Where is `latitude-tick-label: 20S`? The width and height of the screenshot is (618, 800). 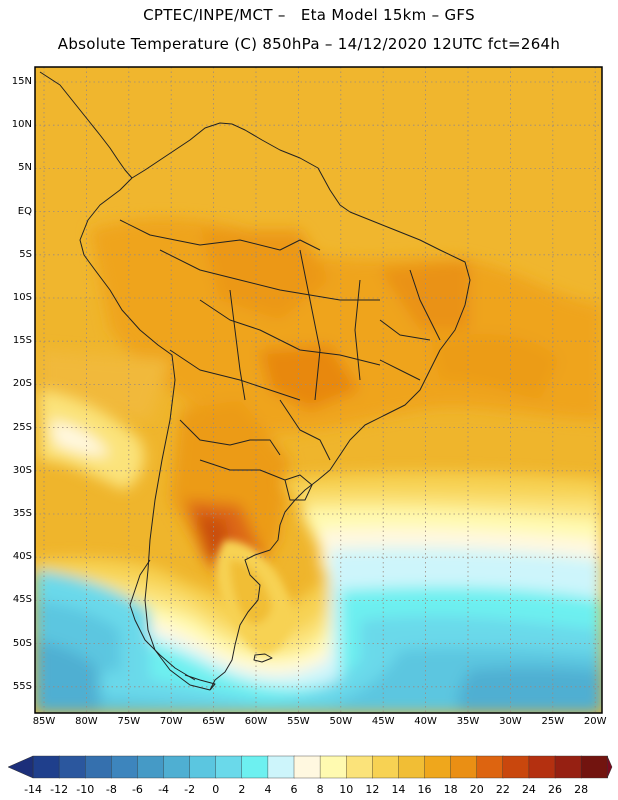
latitude-tick-label: 20S is located at coordinates (22, 384).